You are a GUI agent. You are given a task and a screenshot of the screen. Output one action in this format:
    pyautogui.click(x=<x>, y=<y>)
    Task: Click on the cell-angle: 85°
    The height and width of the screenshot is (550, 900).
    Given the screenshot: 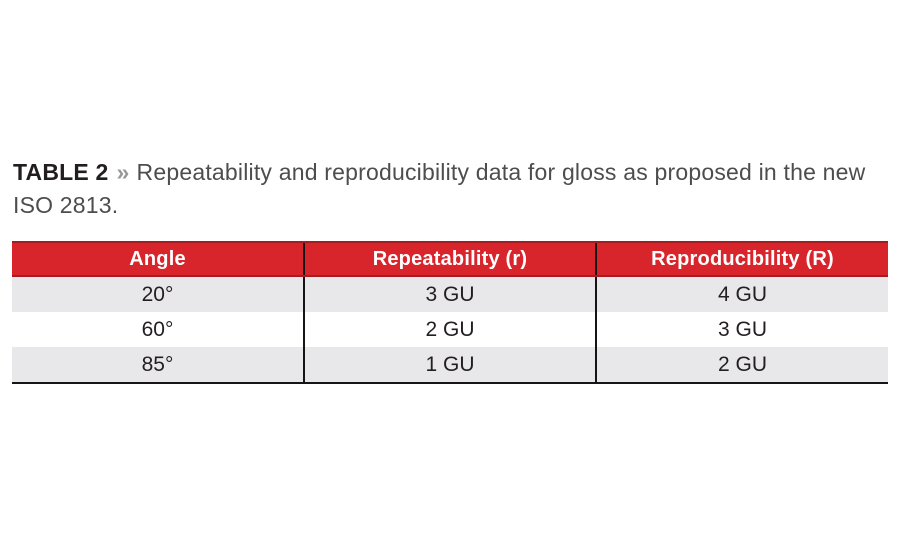 What is the action you would take?
    pyautogui.click(x=158, y=365)
    